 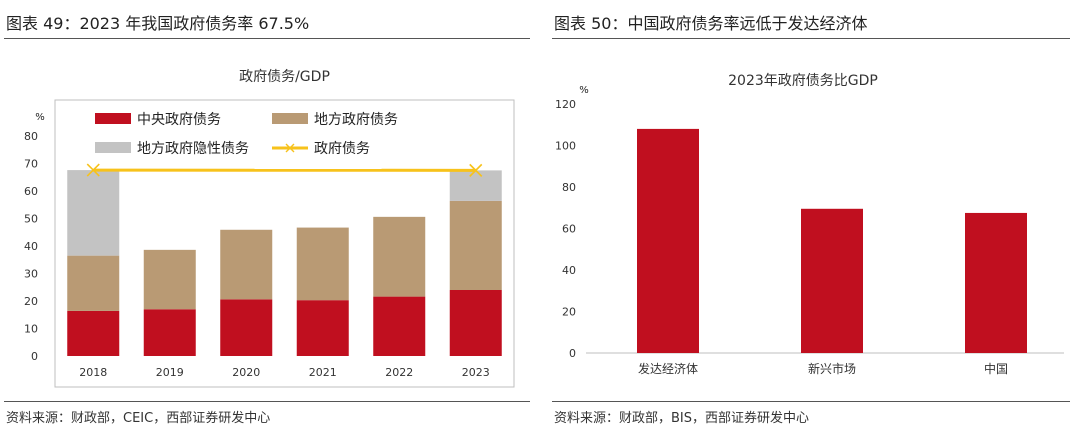 I want to click on x-tick-label: 2018, so click(x=93, y=372).